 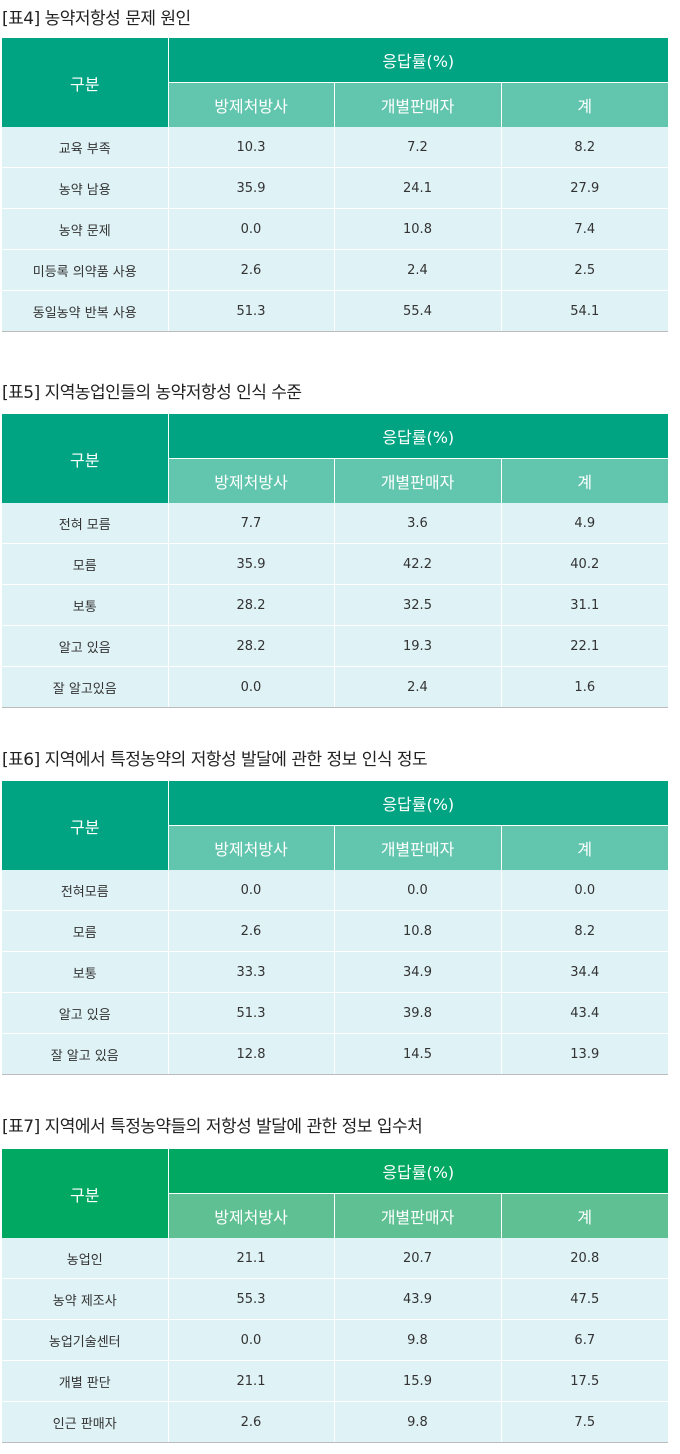 I want to click on table-title: [표6] 지역에서 특정농약의 저항성 발달에 관한 정보 인식 정도, so click(x=215, y=760).